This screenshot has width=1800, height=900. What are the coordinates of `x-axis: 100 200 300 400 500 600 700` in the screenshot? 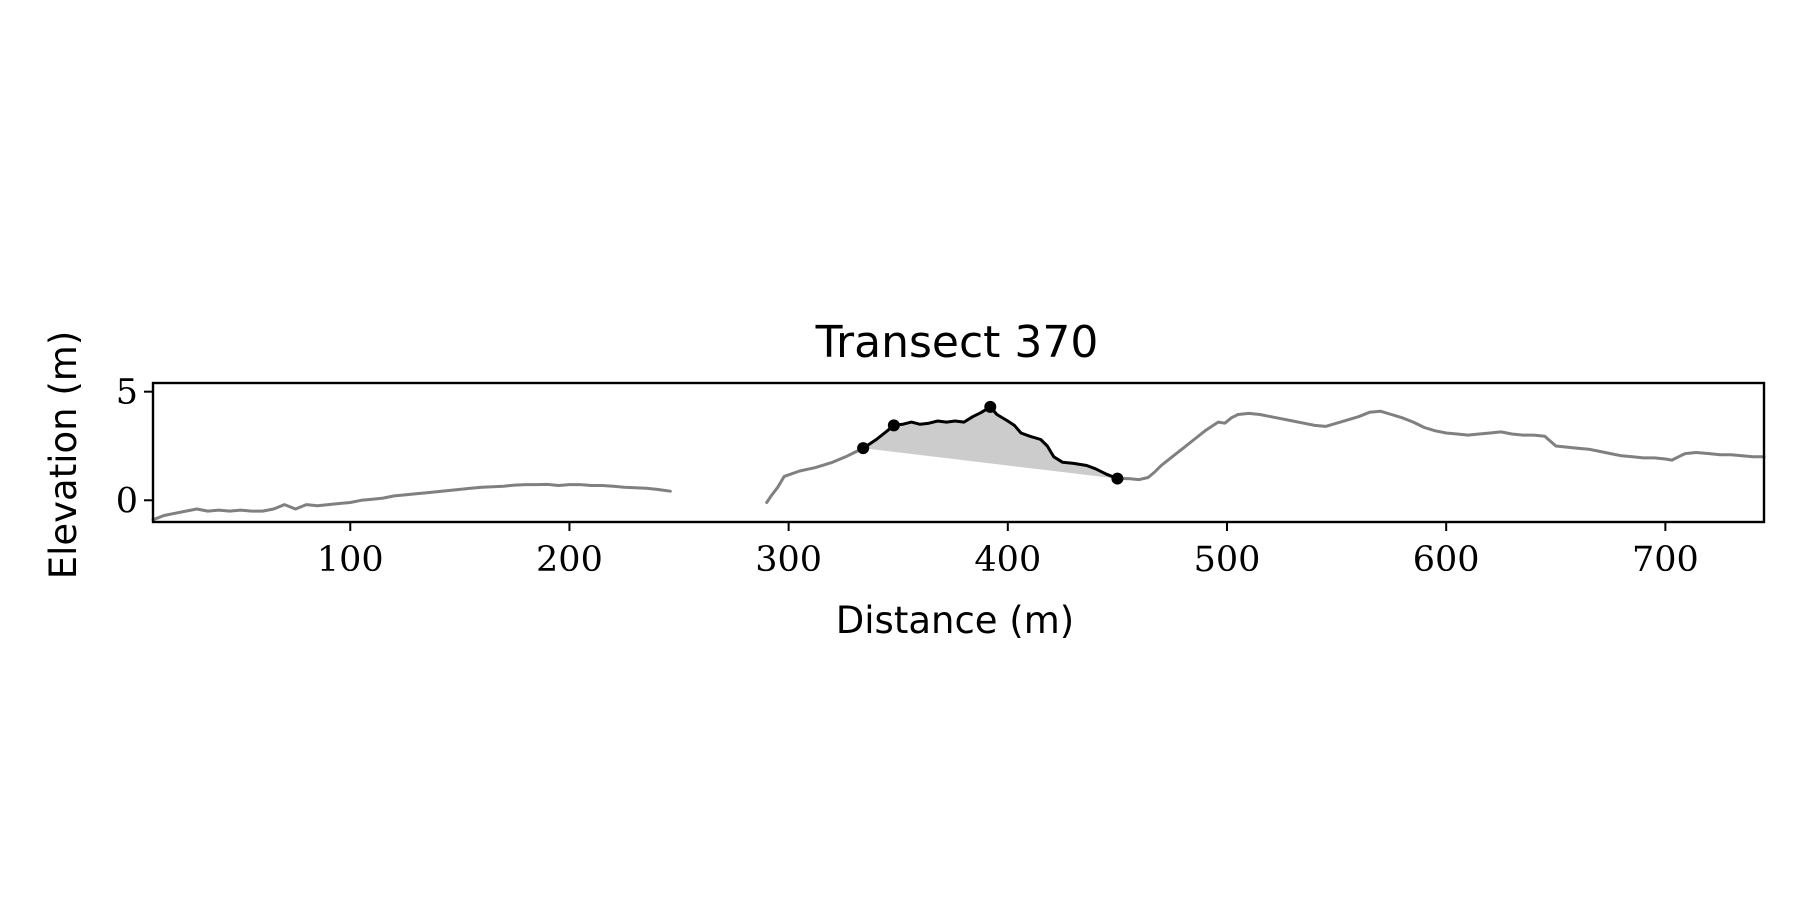 It's located at (1008, 551).